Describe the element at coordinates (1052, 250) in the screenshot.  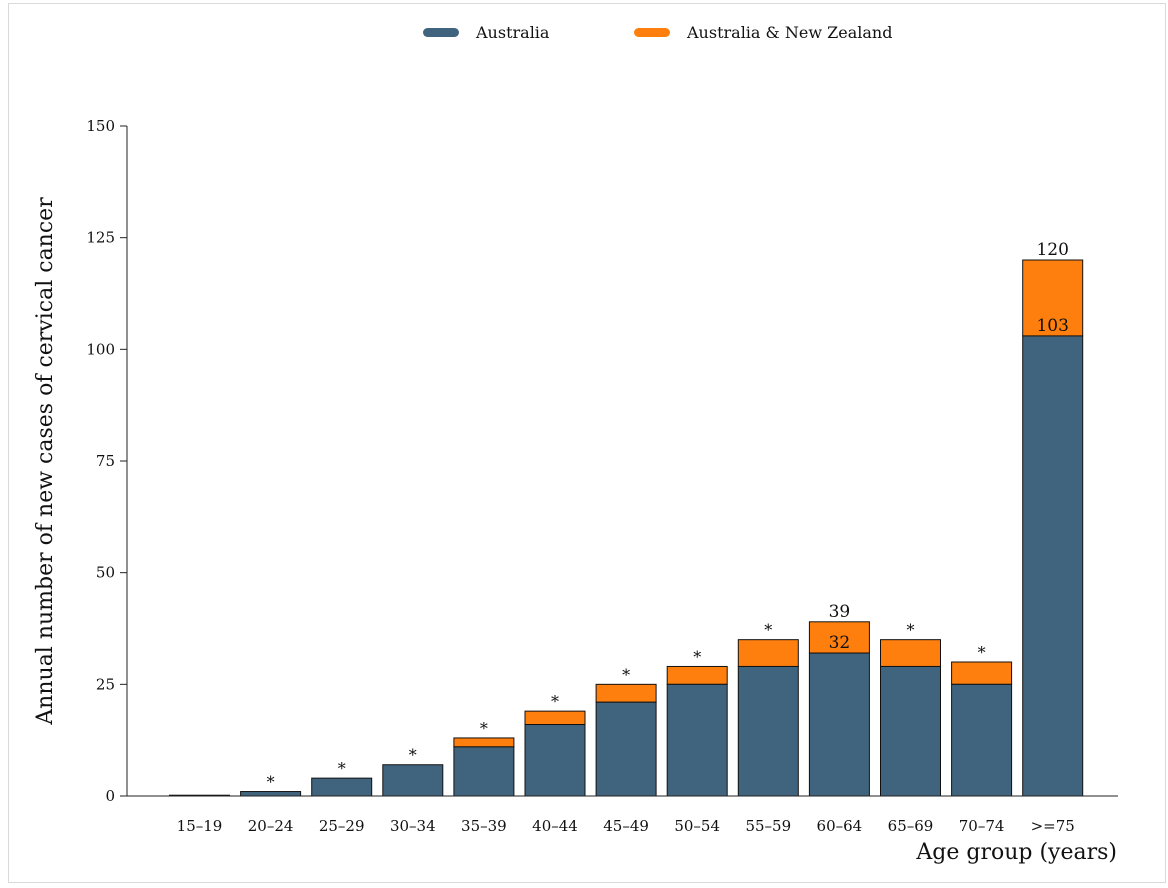
I see `value-label-top: 120` at that location.